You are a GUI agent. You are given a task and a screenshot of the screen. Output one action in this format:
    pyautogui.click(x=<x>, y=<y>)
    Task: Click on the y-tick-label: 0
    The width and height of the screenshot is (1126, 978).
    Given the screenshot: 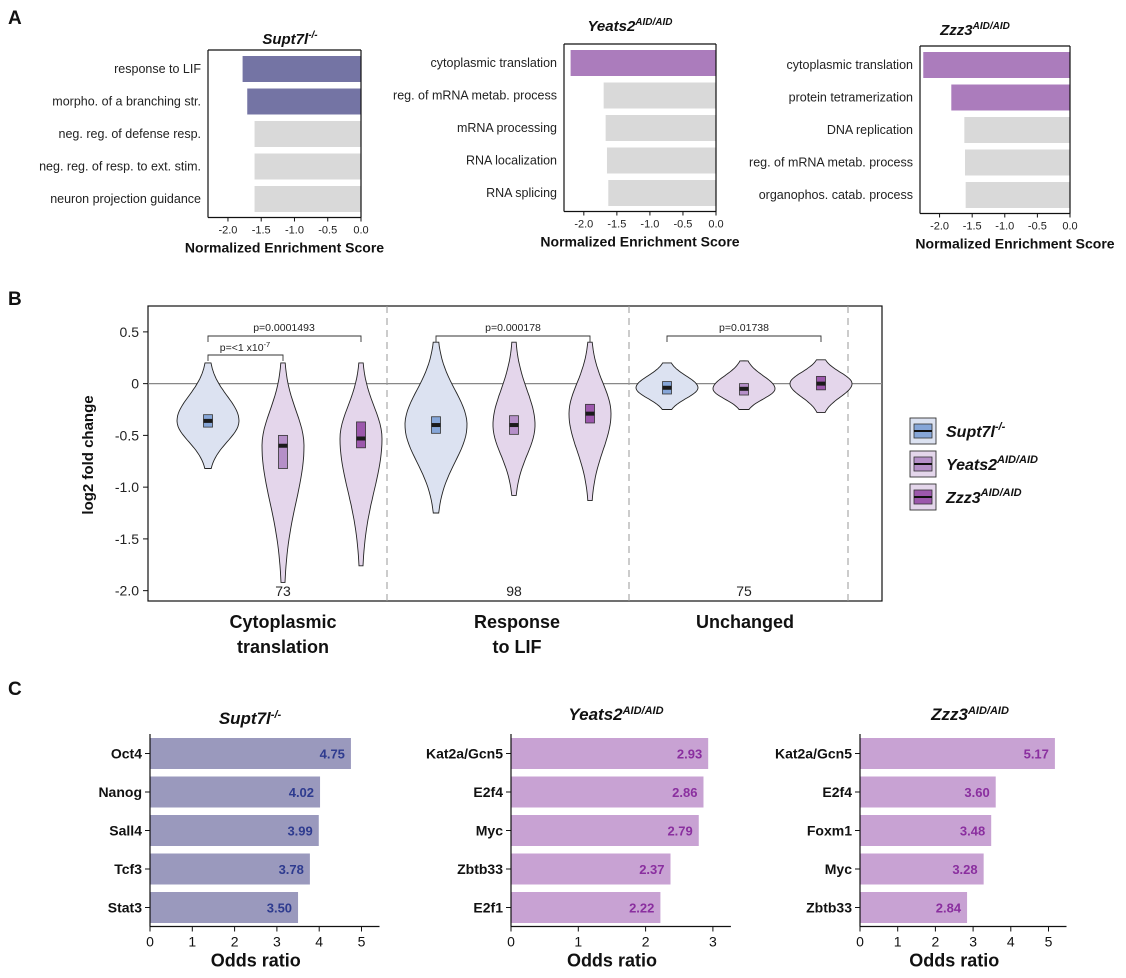 What is the action you would take?
    pyautogui.click(x=135, y=384)
    